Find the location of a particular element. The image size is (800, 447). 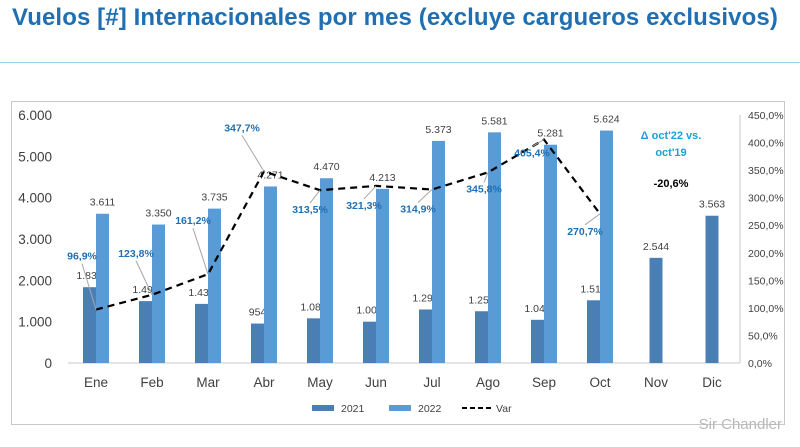

y-tick-label: 2.000 is located at coordinates (35, 280).